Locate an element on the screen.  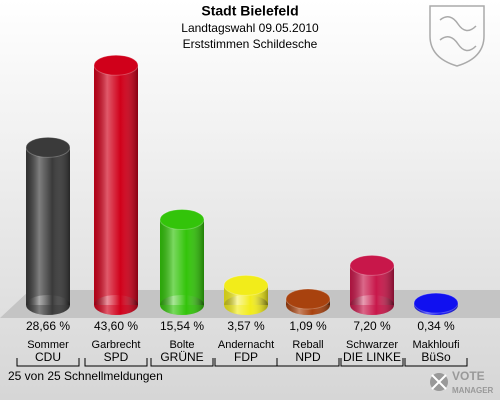
value-label: 0,34 % is located at coordinates (436, 326).